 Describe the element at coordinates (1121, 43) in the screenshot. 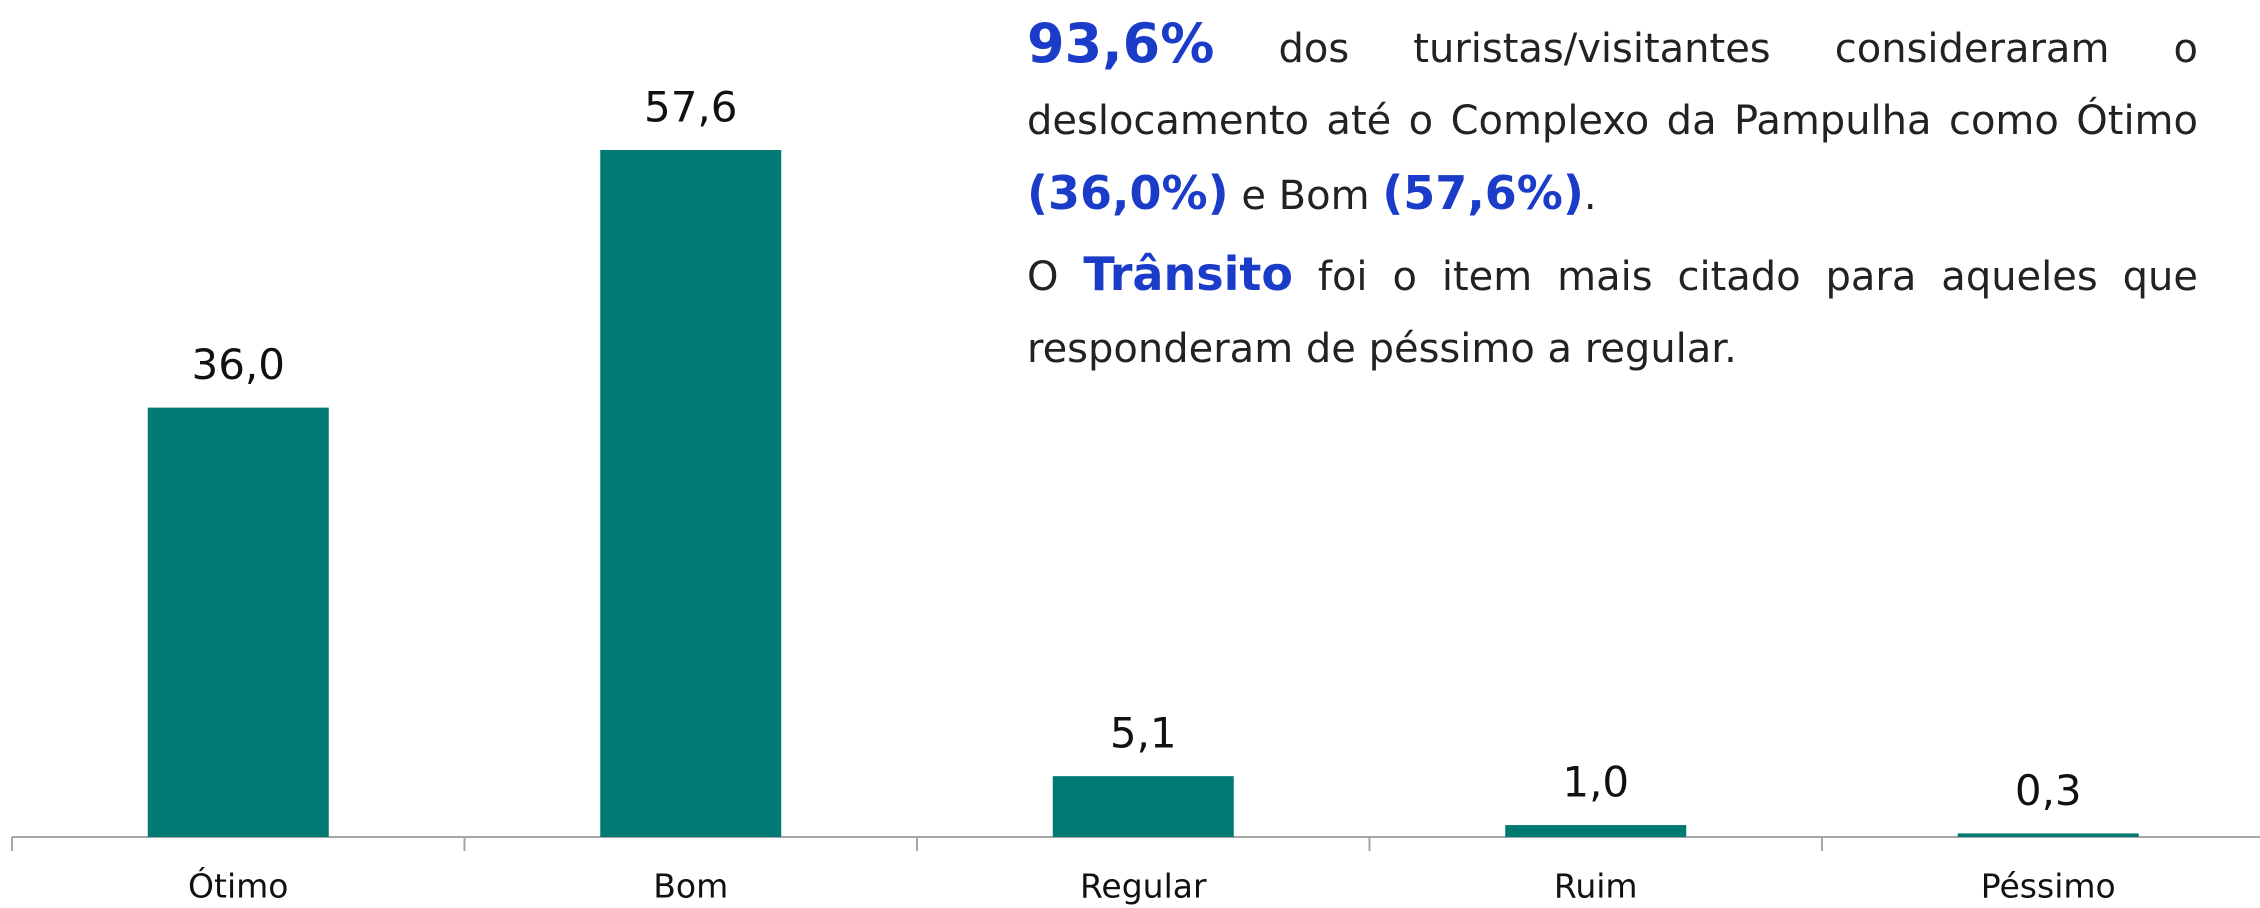

I see `highlight: 93,6%` at that location.